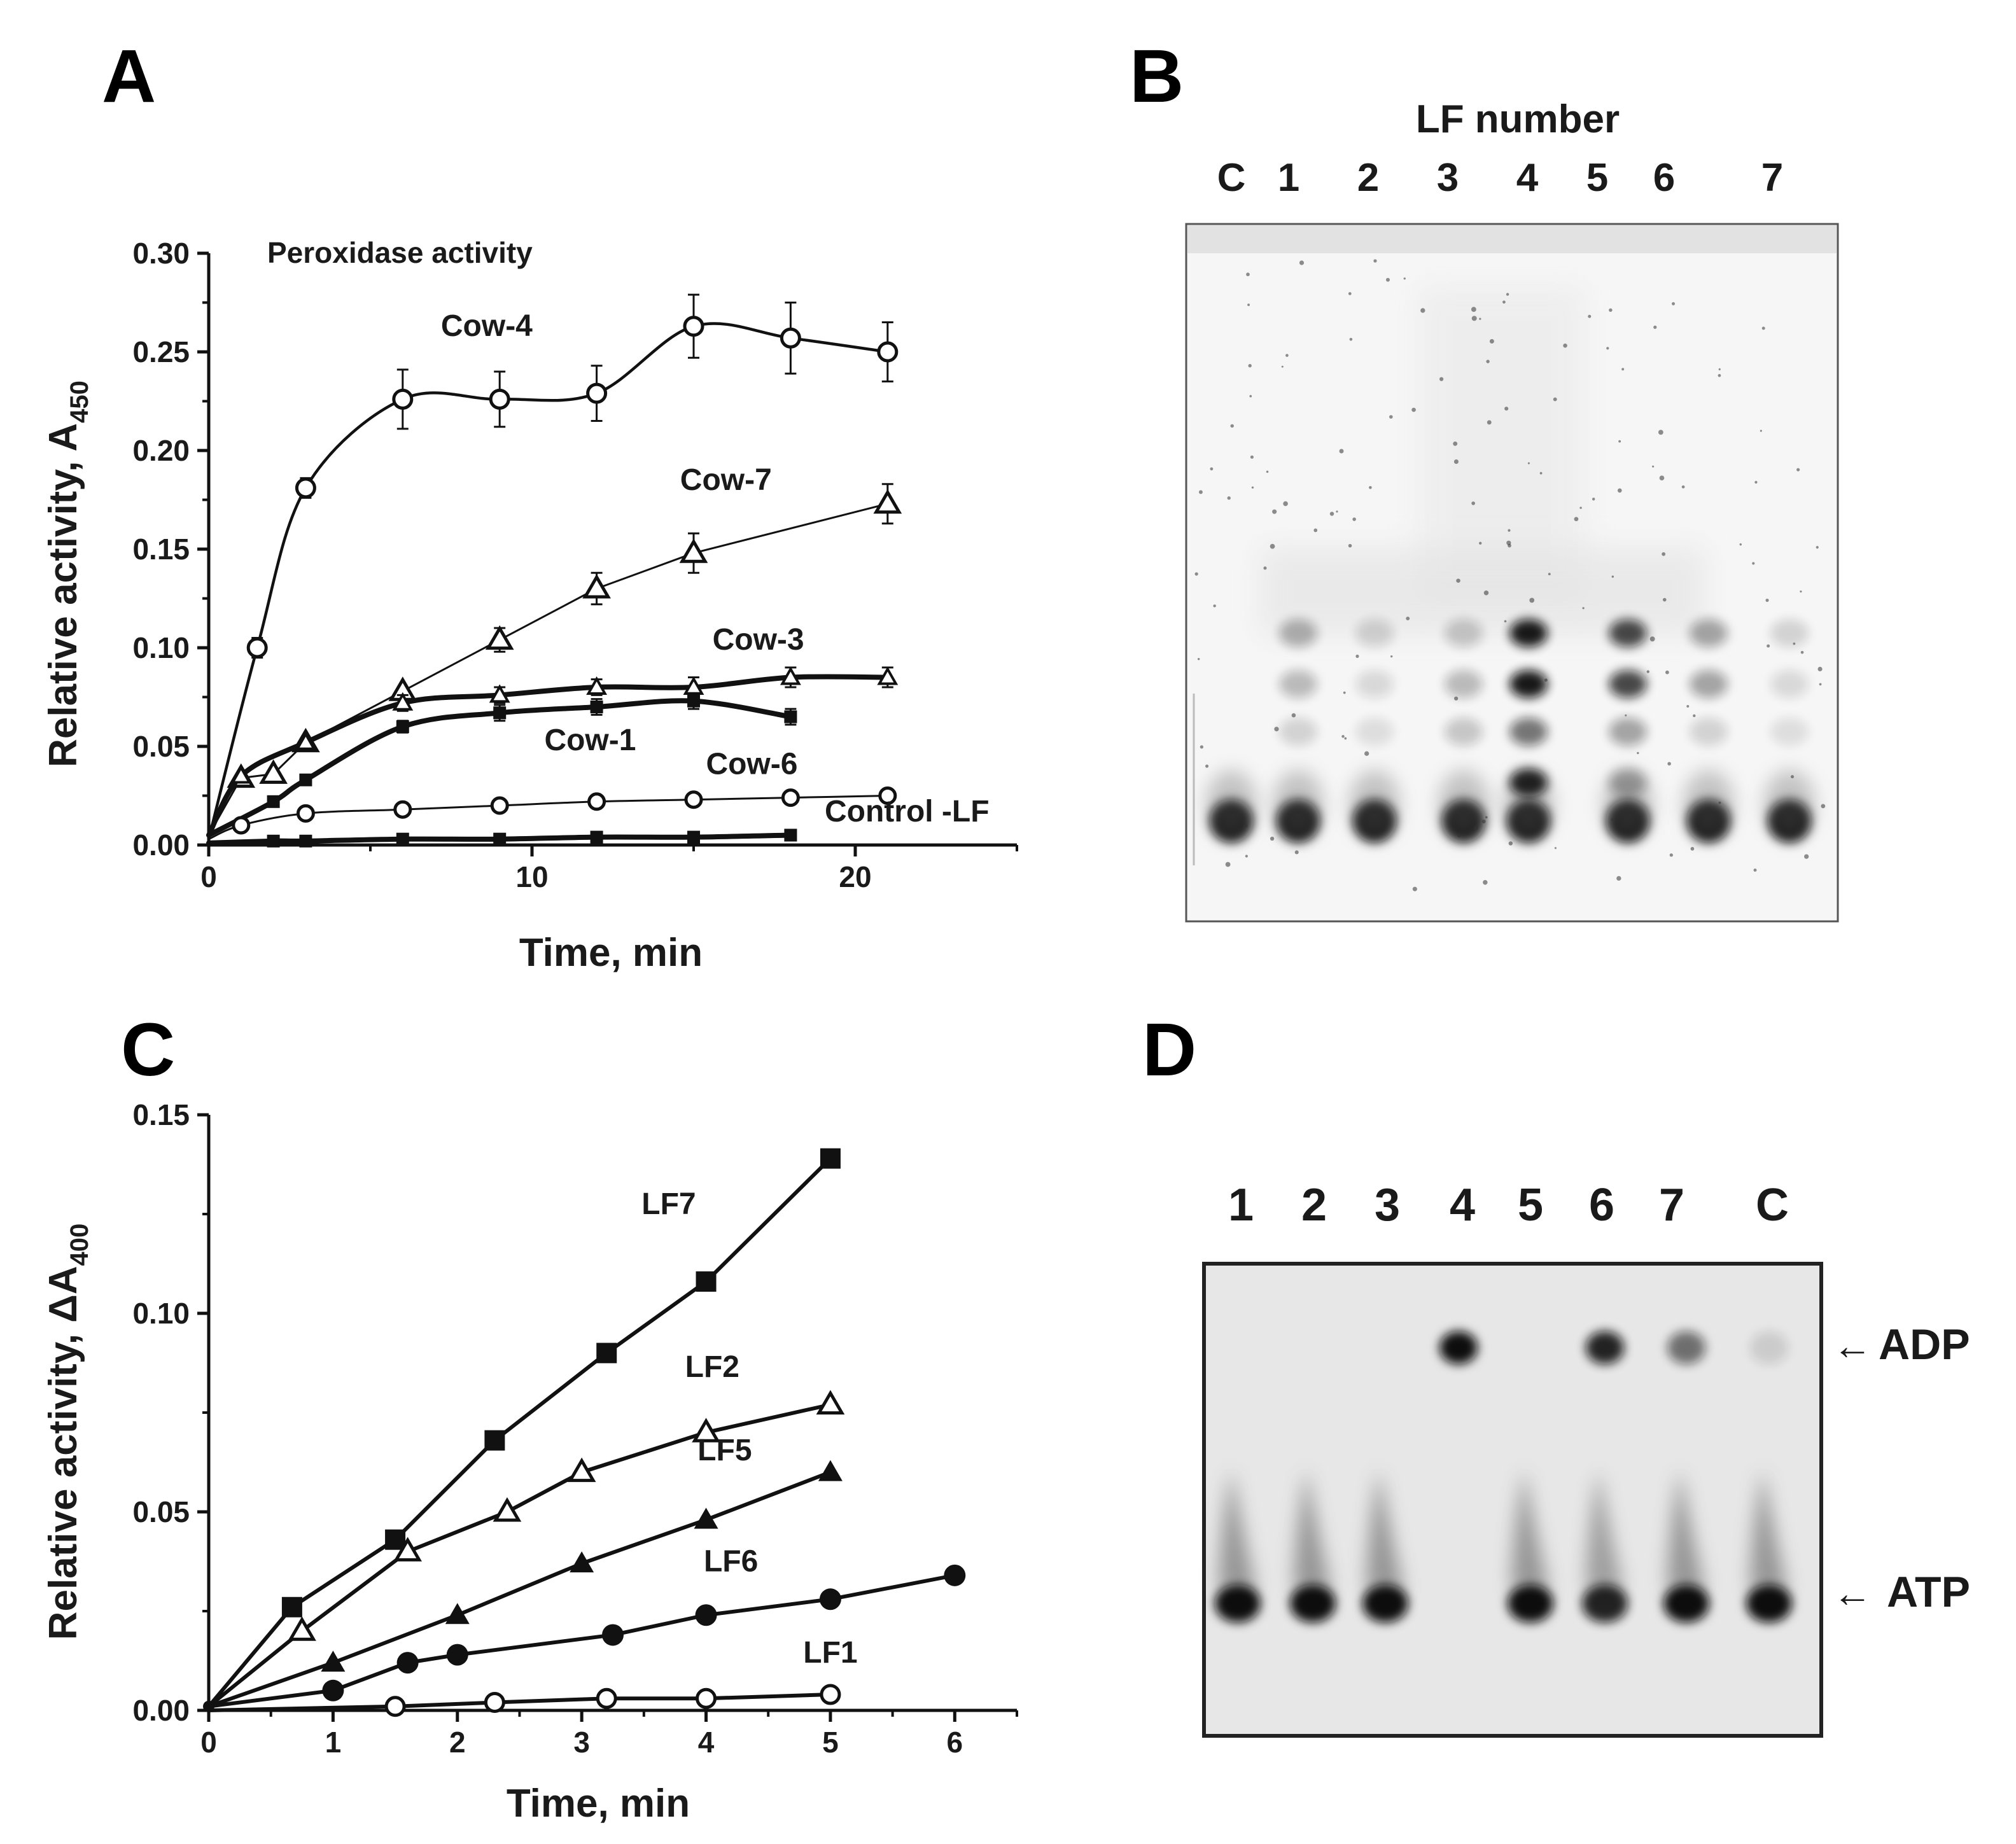  What do you see at coordinates (596, 707) in the screenshot?
I see `cow-1-point` at bounding box center [596, 707].